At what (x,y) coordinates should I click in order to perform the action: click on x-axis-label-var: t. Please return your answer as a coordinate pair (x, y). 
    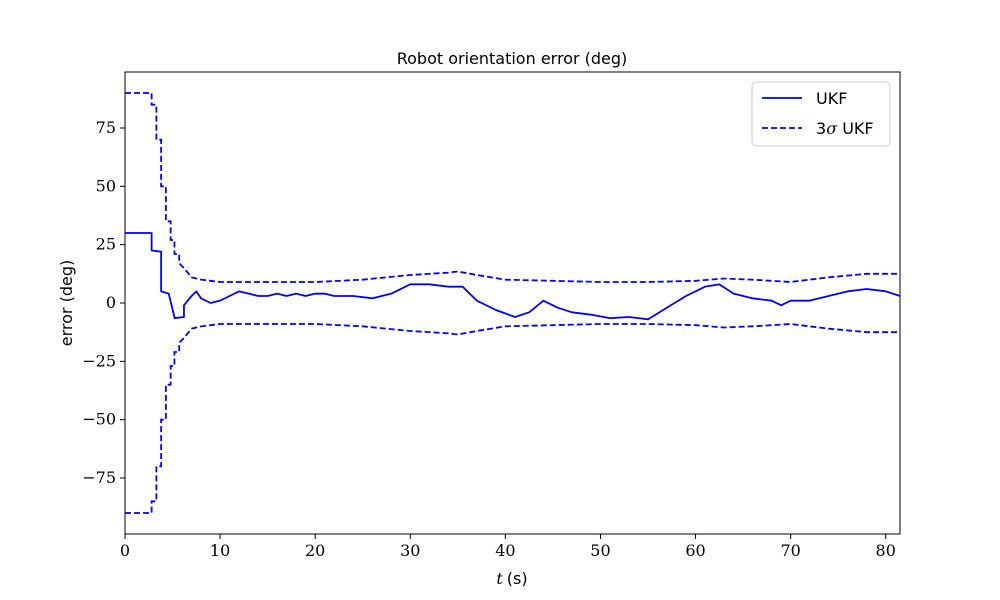
    Looking at the image, I should click on (499, 578).